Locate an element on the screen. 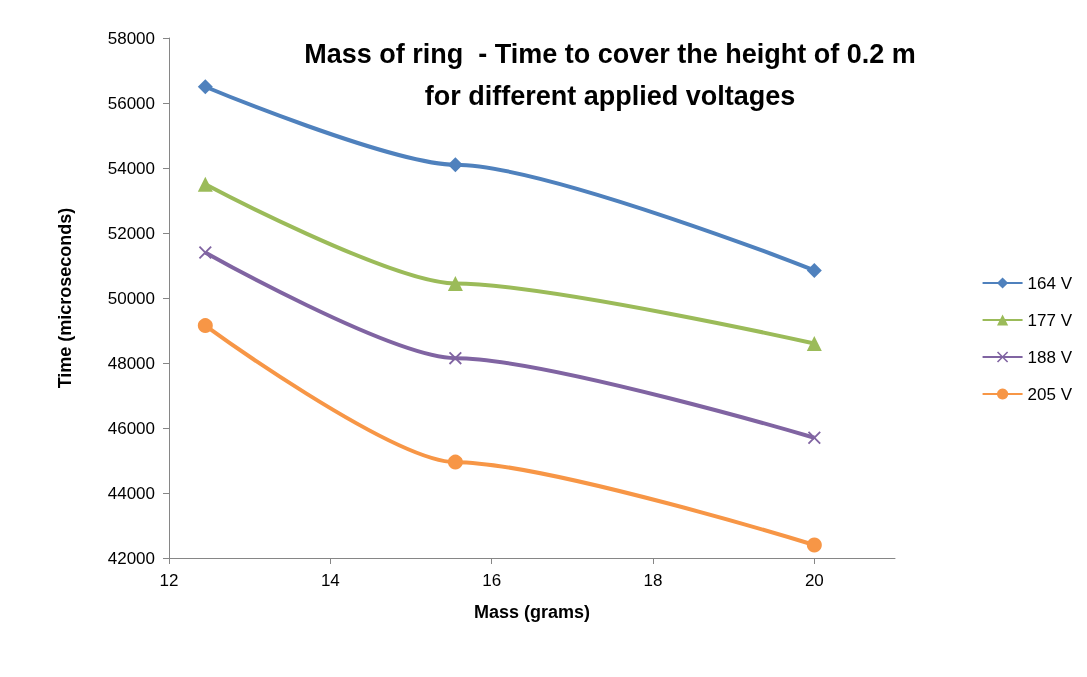 The height and width of the screenshot is (677, 1087). y-axis-title: Time (microseconds) is located at coordinates (65, 298).